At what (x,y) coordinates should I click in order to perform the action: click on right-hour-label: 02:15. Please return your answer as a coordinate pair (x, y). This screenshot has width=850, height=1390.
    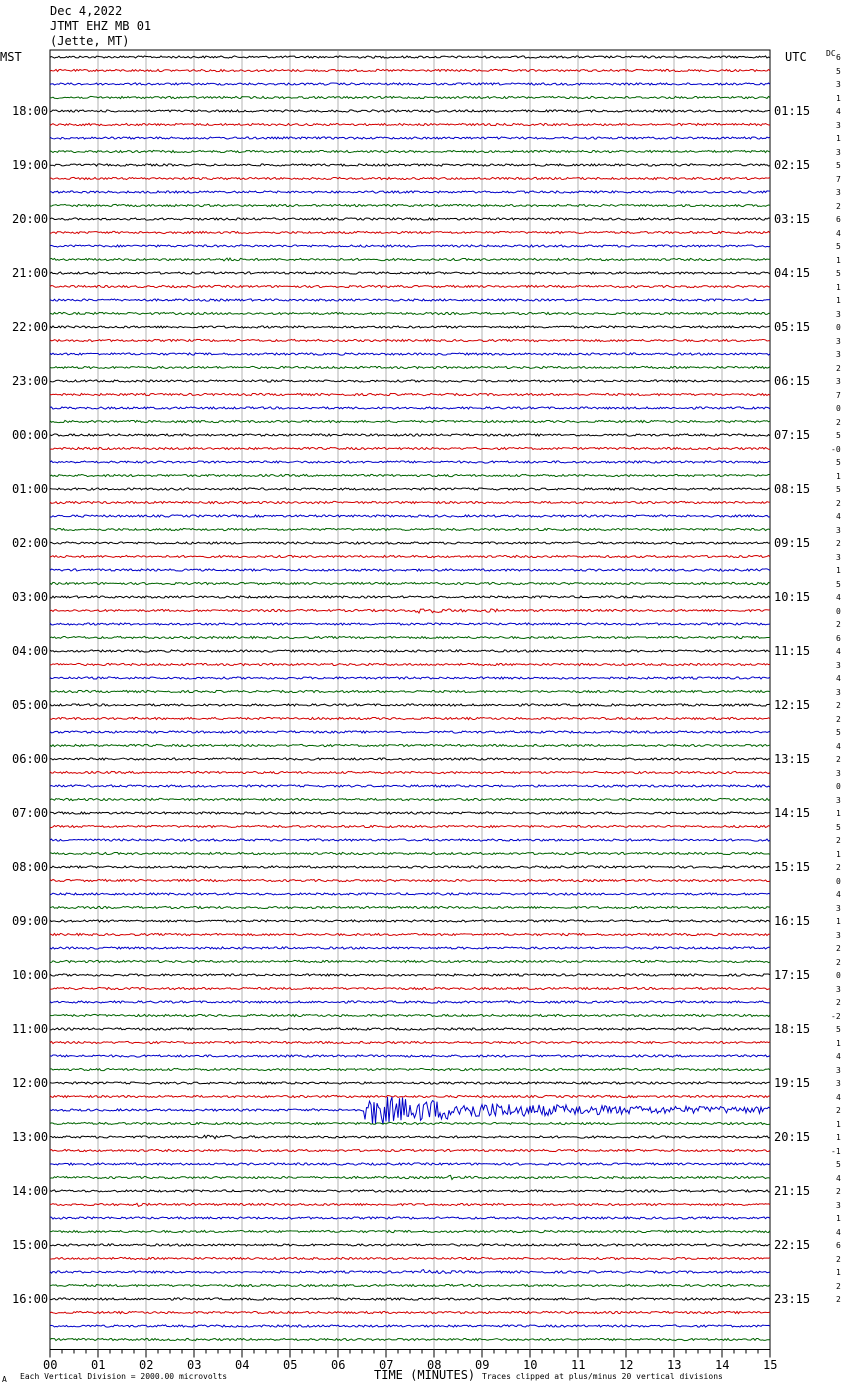
    Looking at the image, I should click on (792, 165).